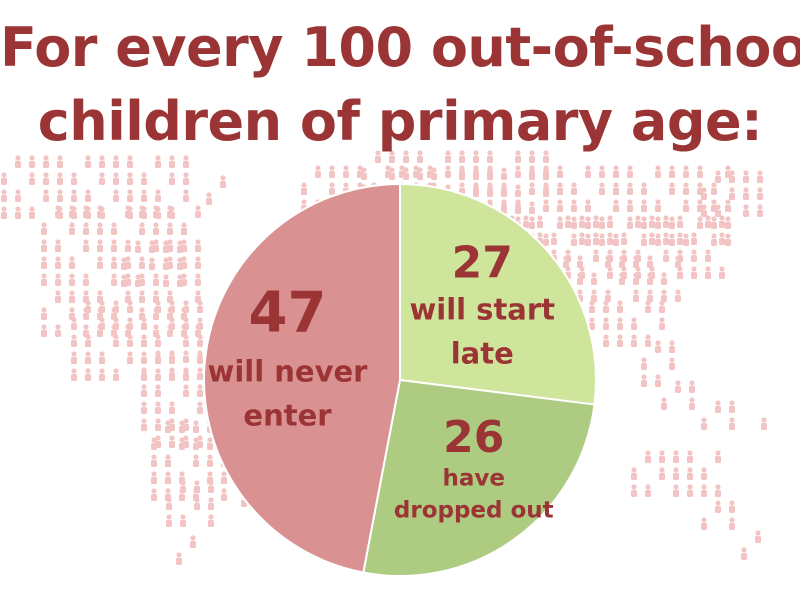 The width and height of the screenshot is (800, 600). Describe the element at coordinates (498, 294) in the screenshot. I see `pie-slice-late` at that location.